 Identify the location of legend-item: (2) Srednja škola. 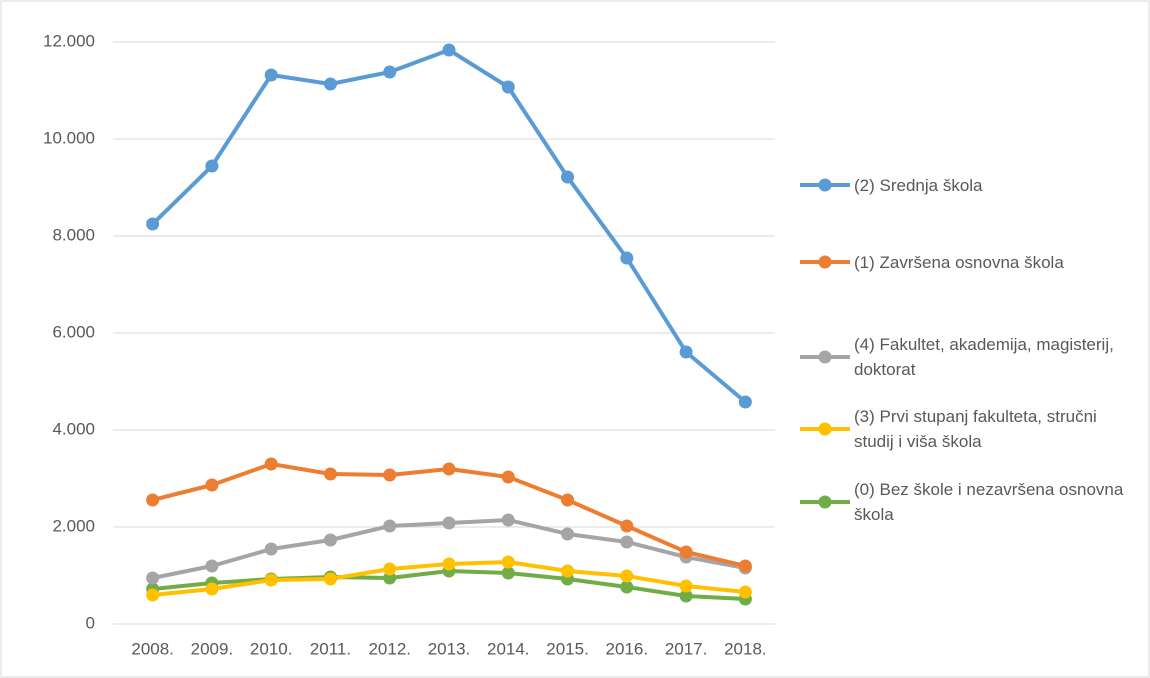
(970, 185).